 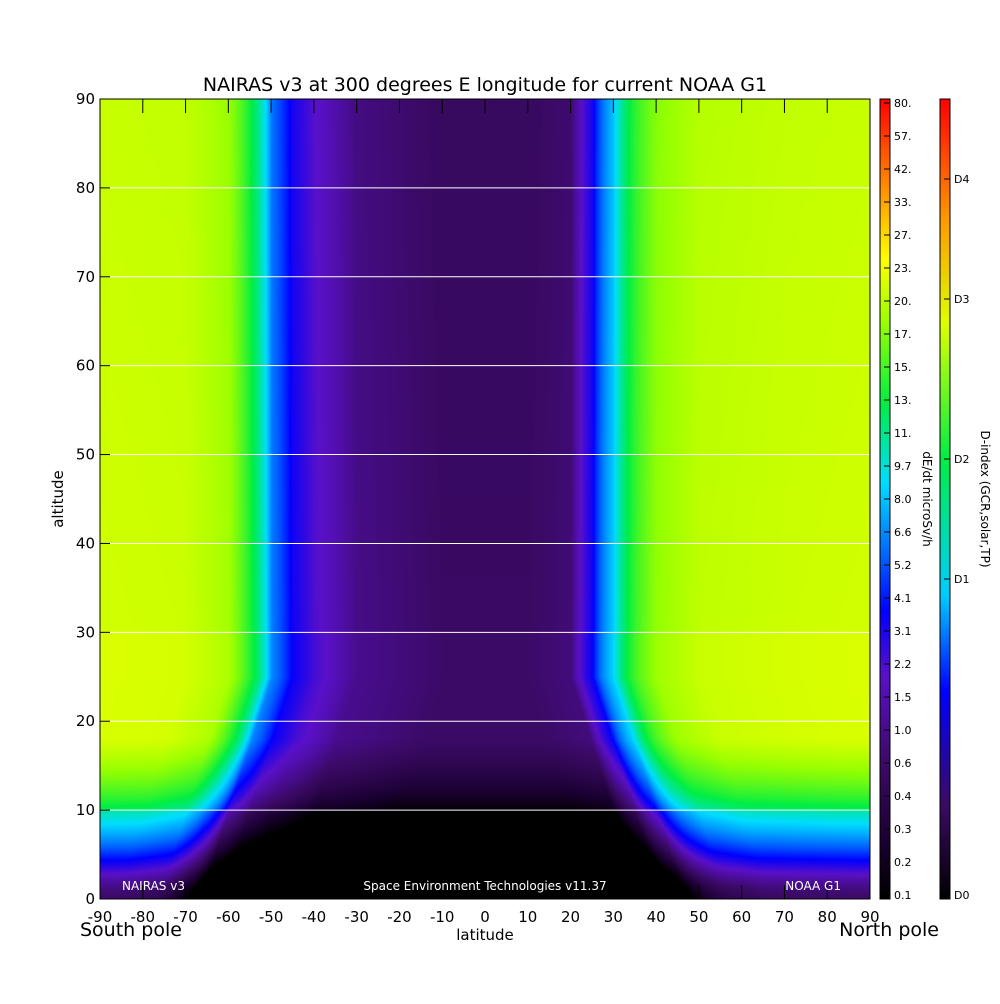 What do you see at coordinates (656, 917) in the screenshot?
I see `x-tick-label: 40` at bounding box center [656, 917].